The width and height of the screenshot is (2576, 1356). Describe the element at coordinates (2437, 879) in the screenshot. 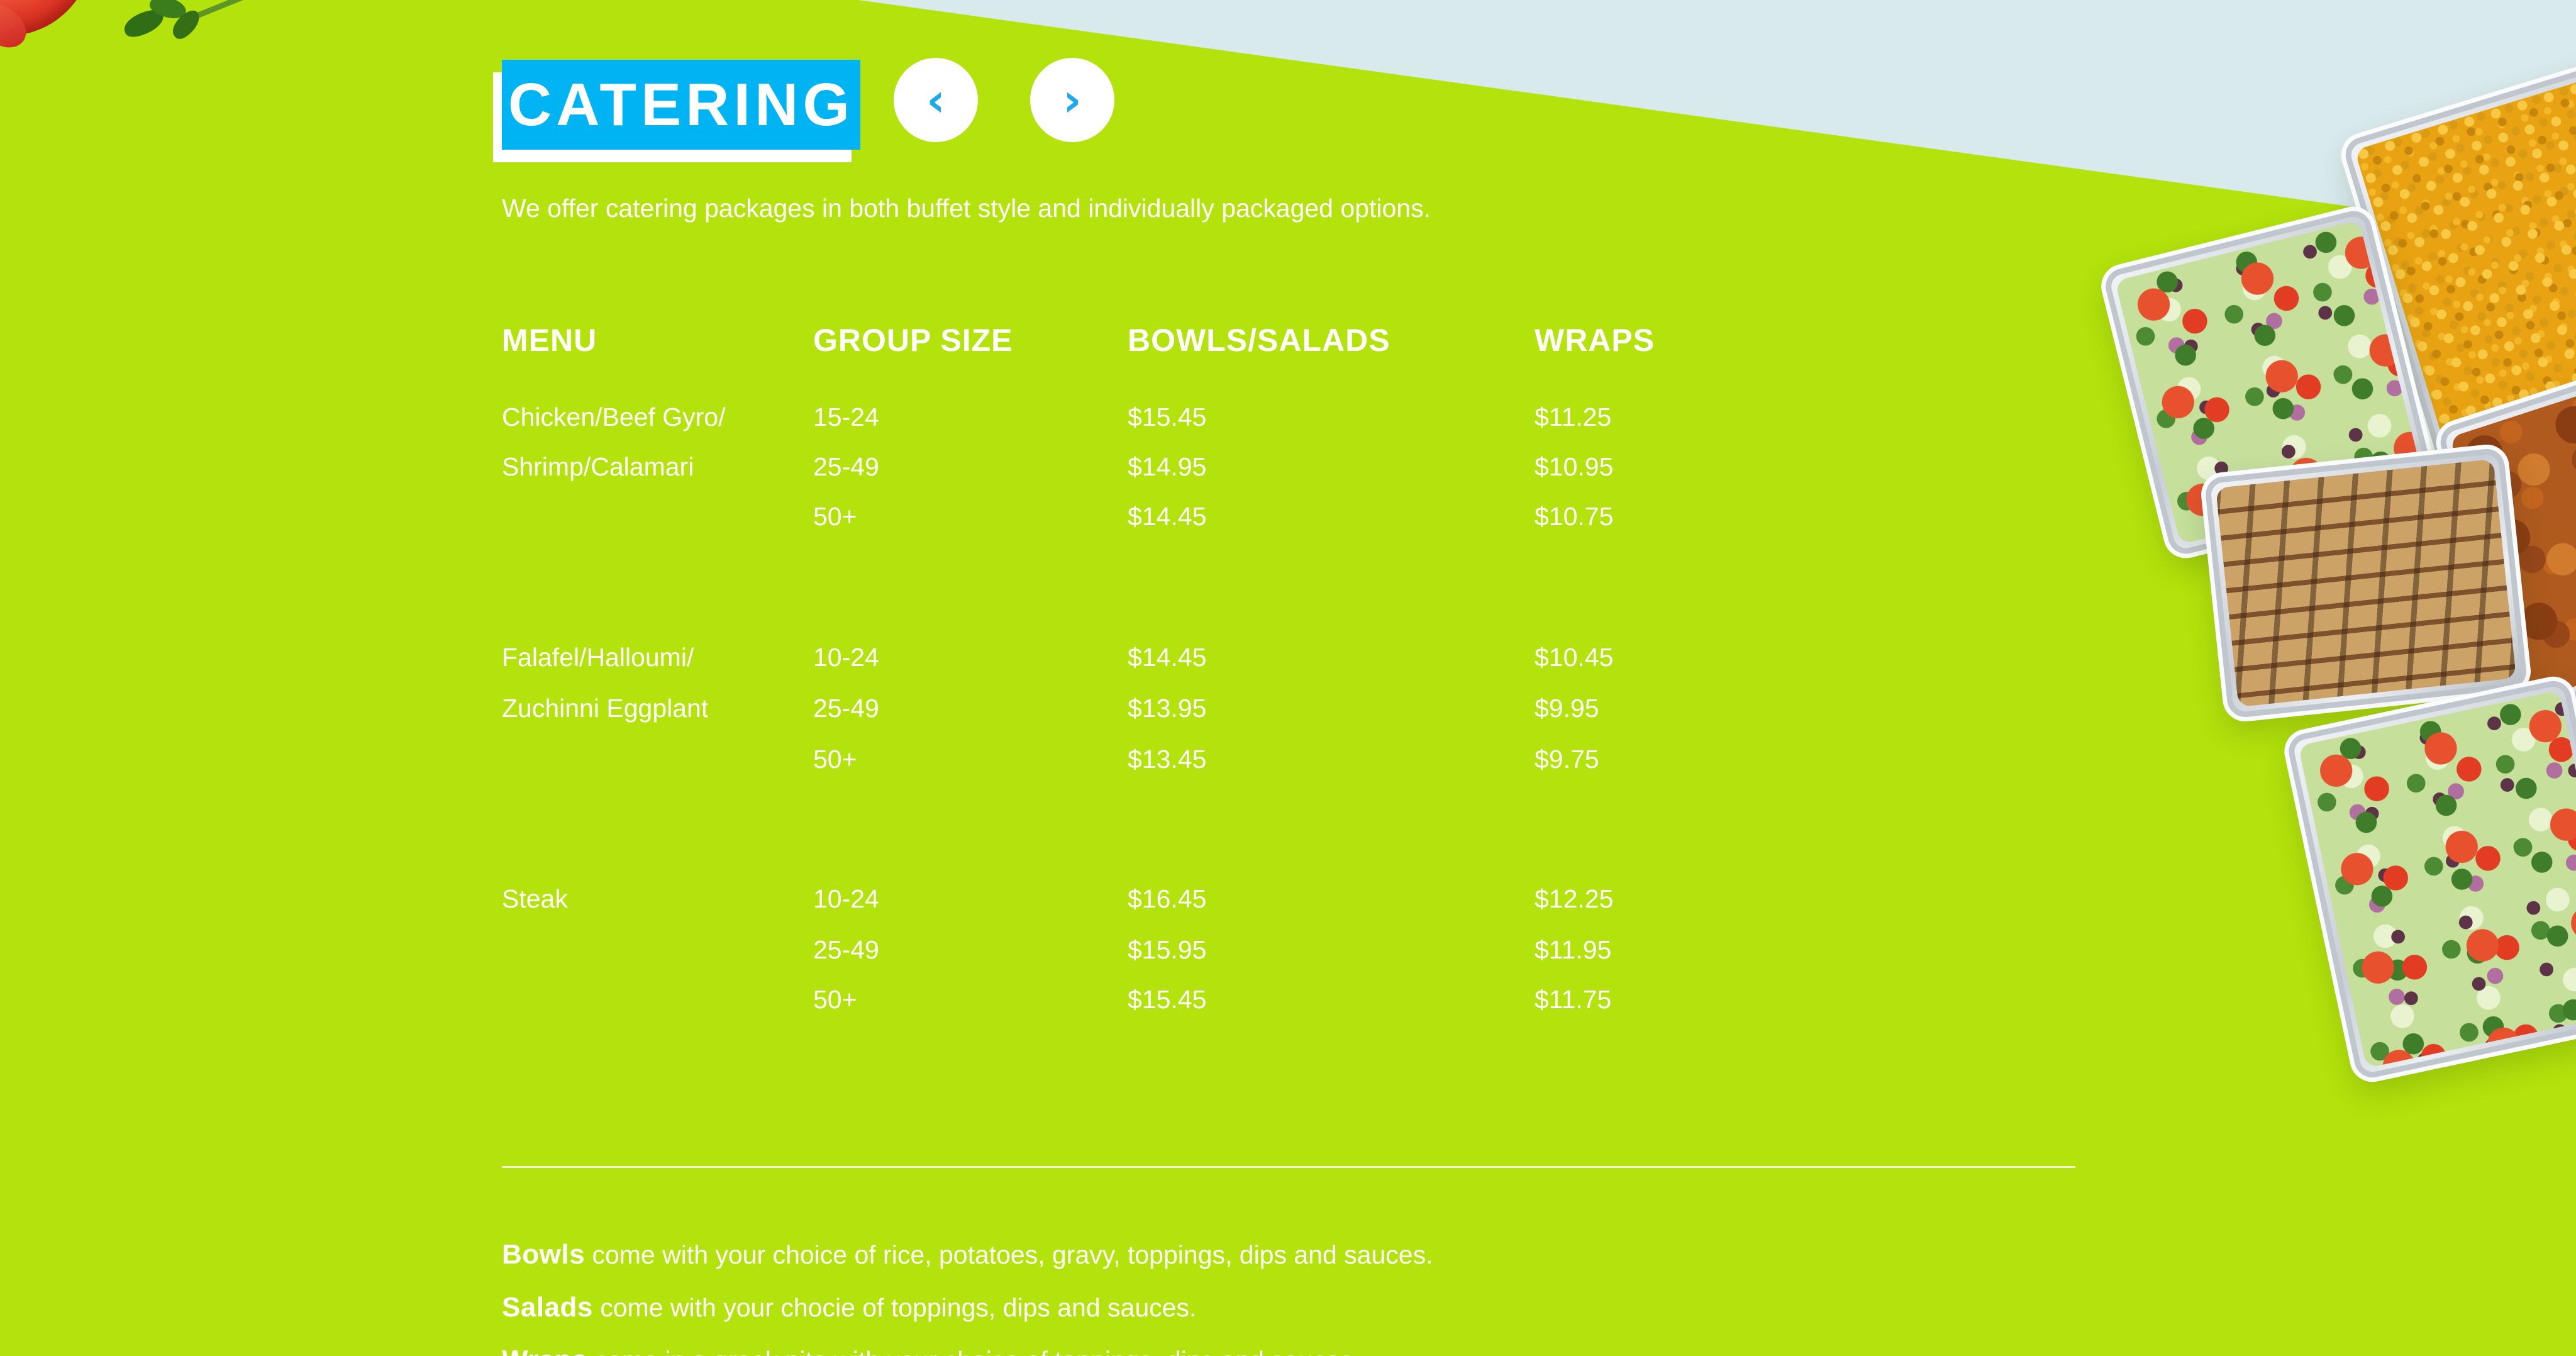

I see `salad-food` at that location.